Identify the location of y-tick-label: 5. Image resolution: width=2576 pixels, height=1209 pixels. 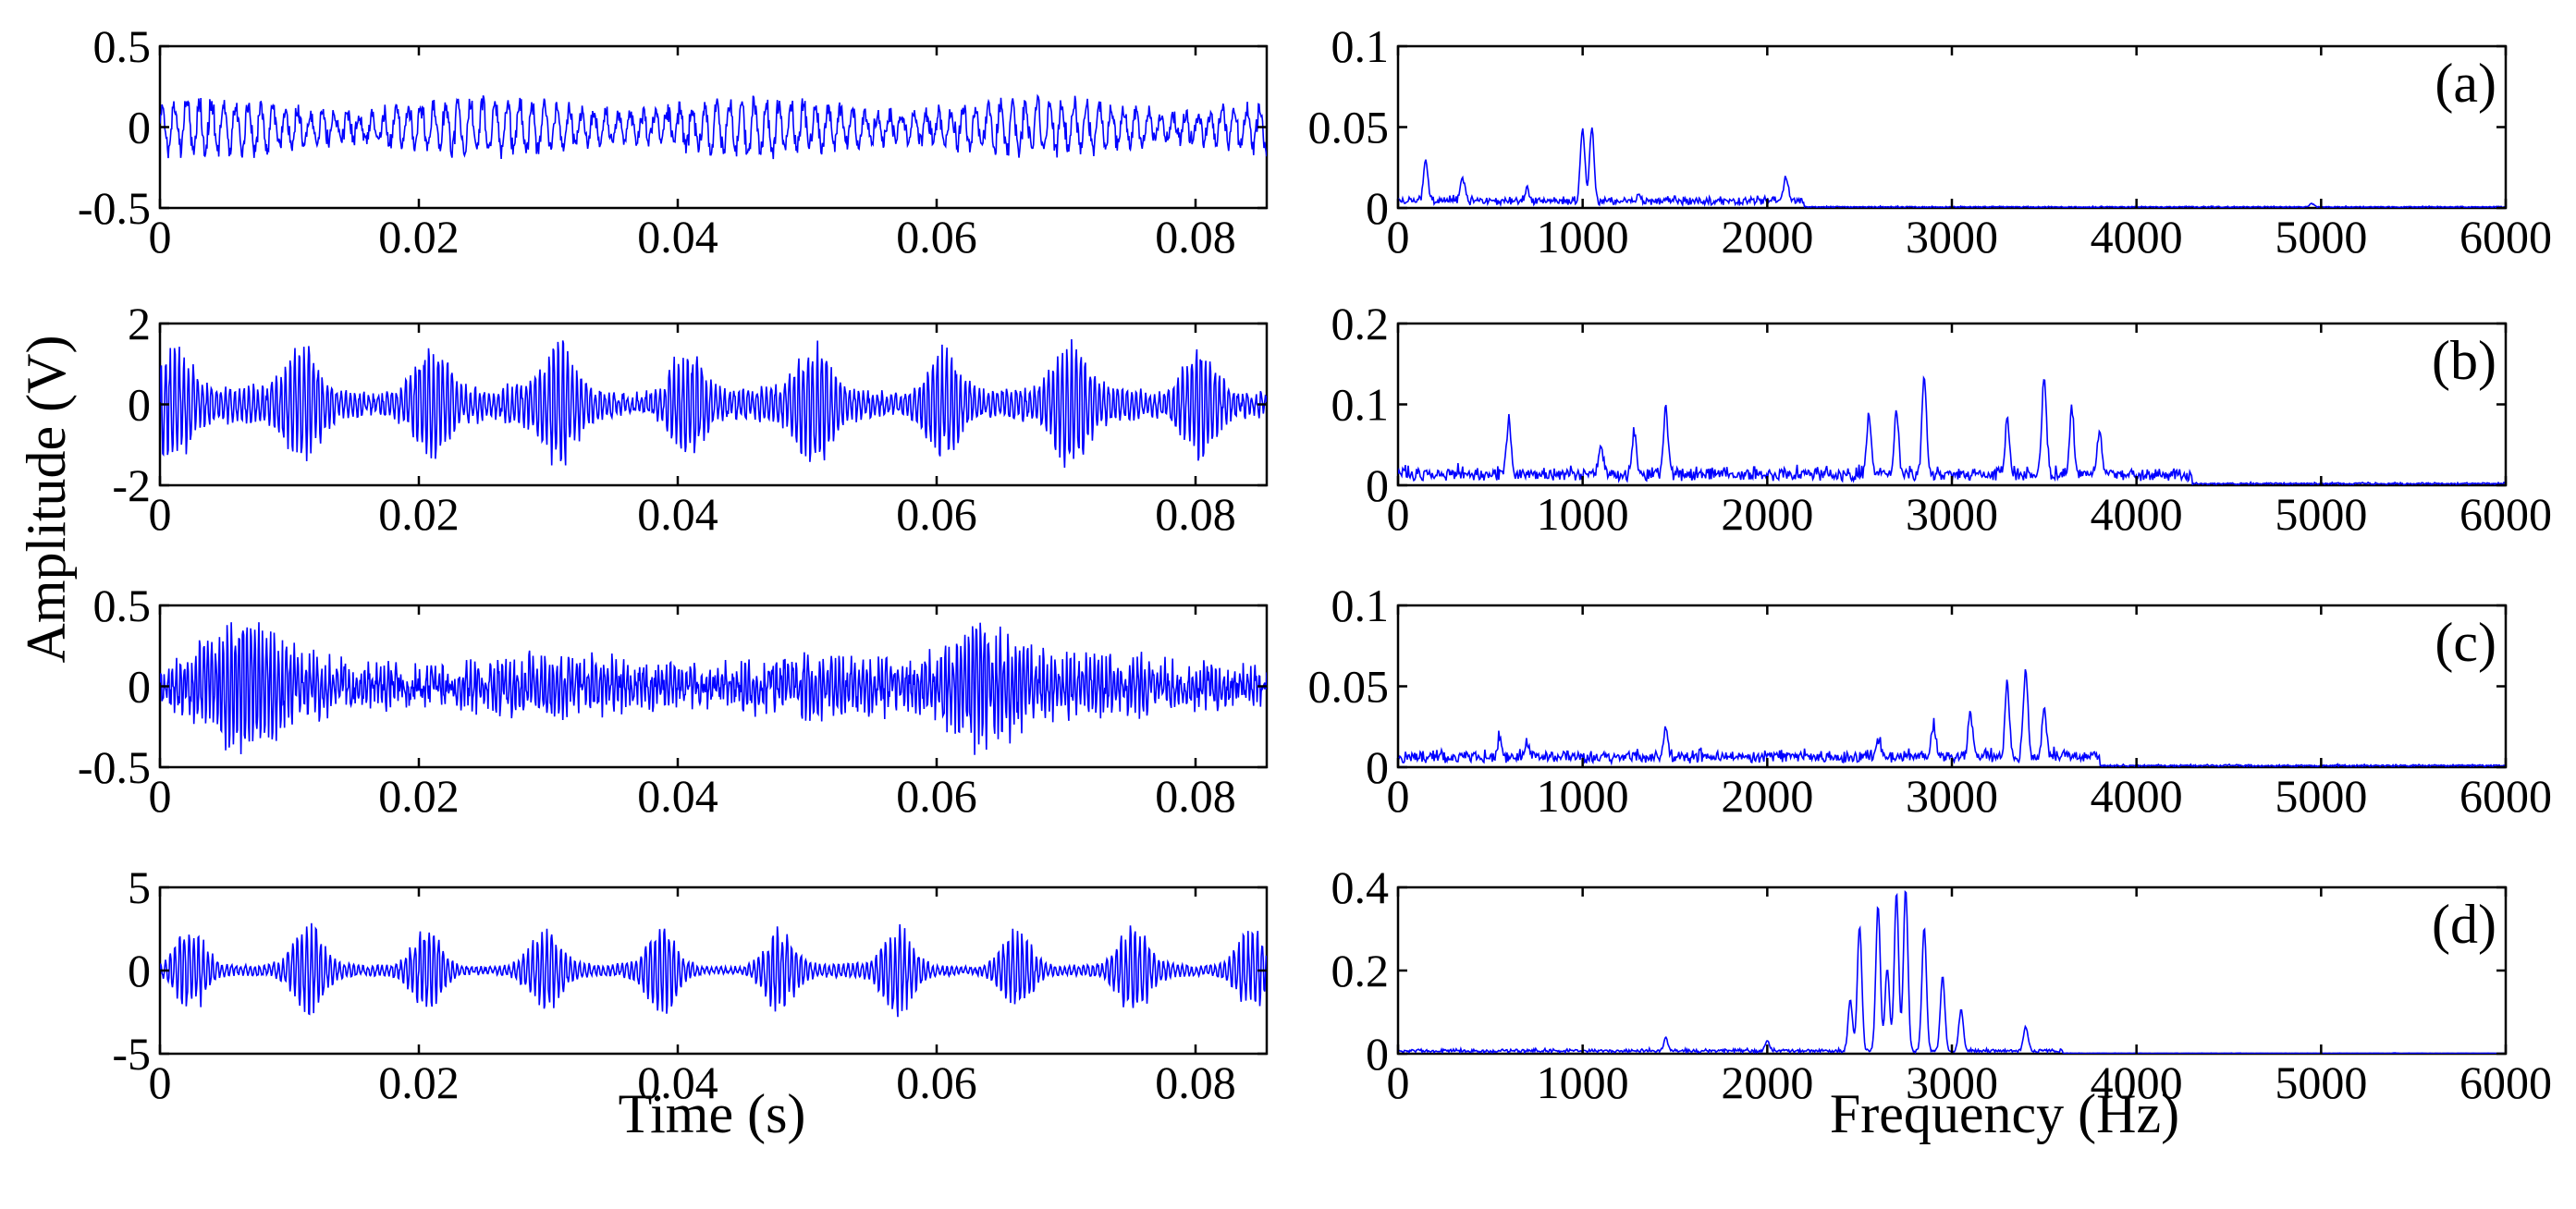
(139, 887).